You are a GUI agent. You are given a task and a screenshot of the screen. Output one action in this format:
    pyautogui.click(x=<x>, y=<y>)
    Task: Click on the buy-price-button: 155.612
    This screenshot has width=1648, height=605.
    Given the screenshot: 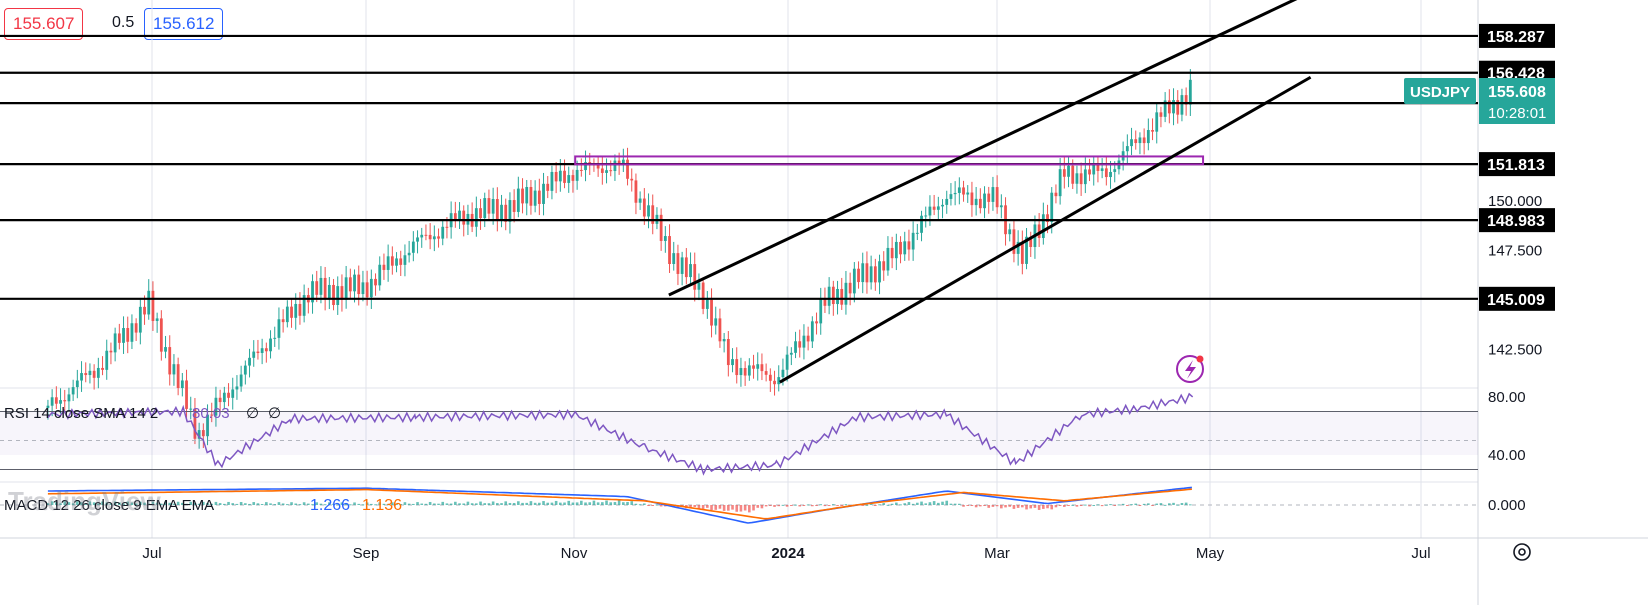 What is the action you would take?
    pyautogui.click(x=184, y=24)
    